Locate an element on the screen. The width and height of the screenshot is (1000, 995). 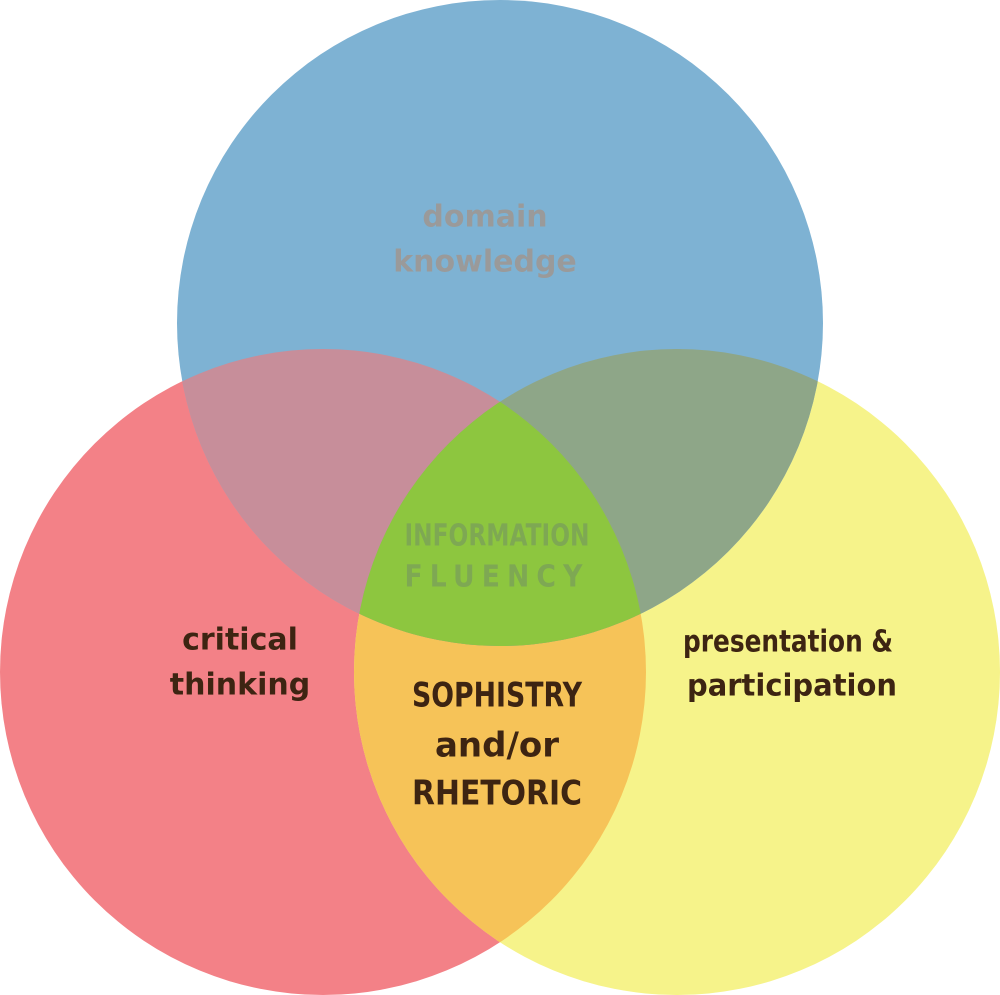
label: and/or is located at coordinates (497, 746).